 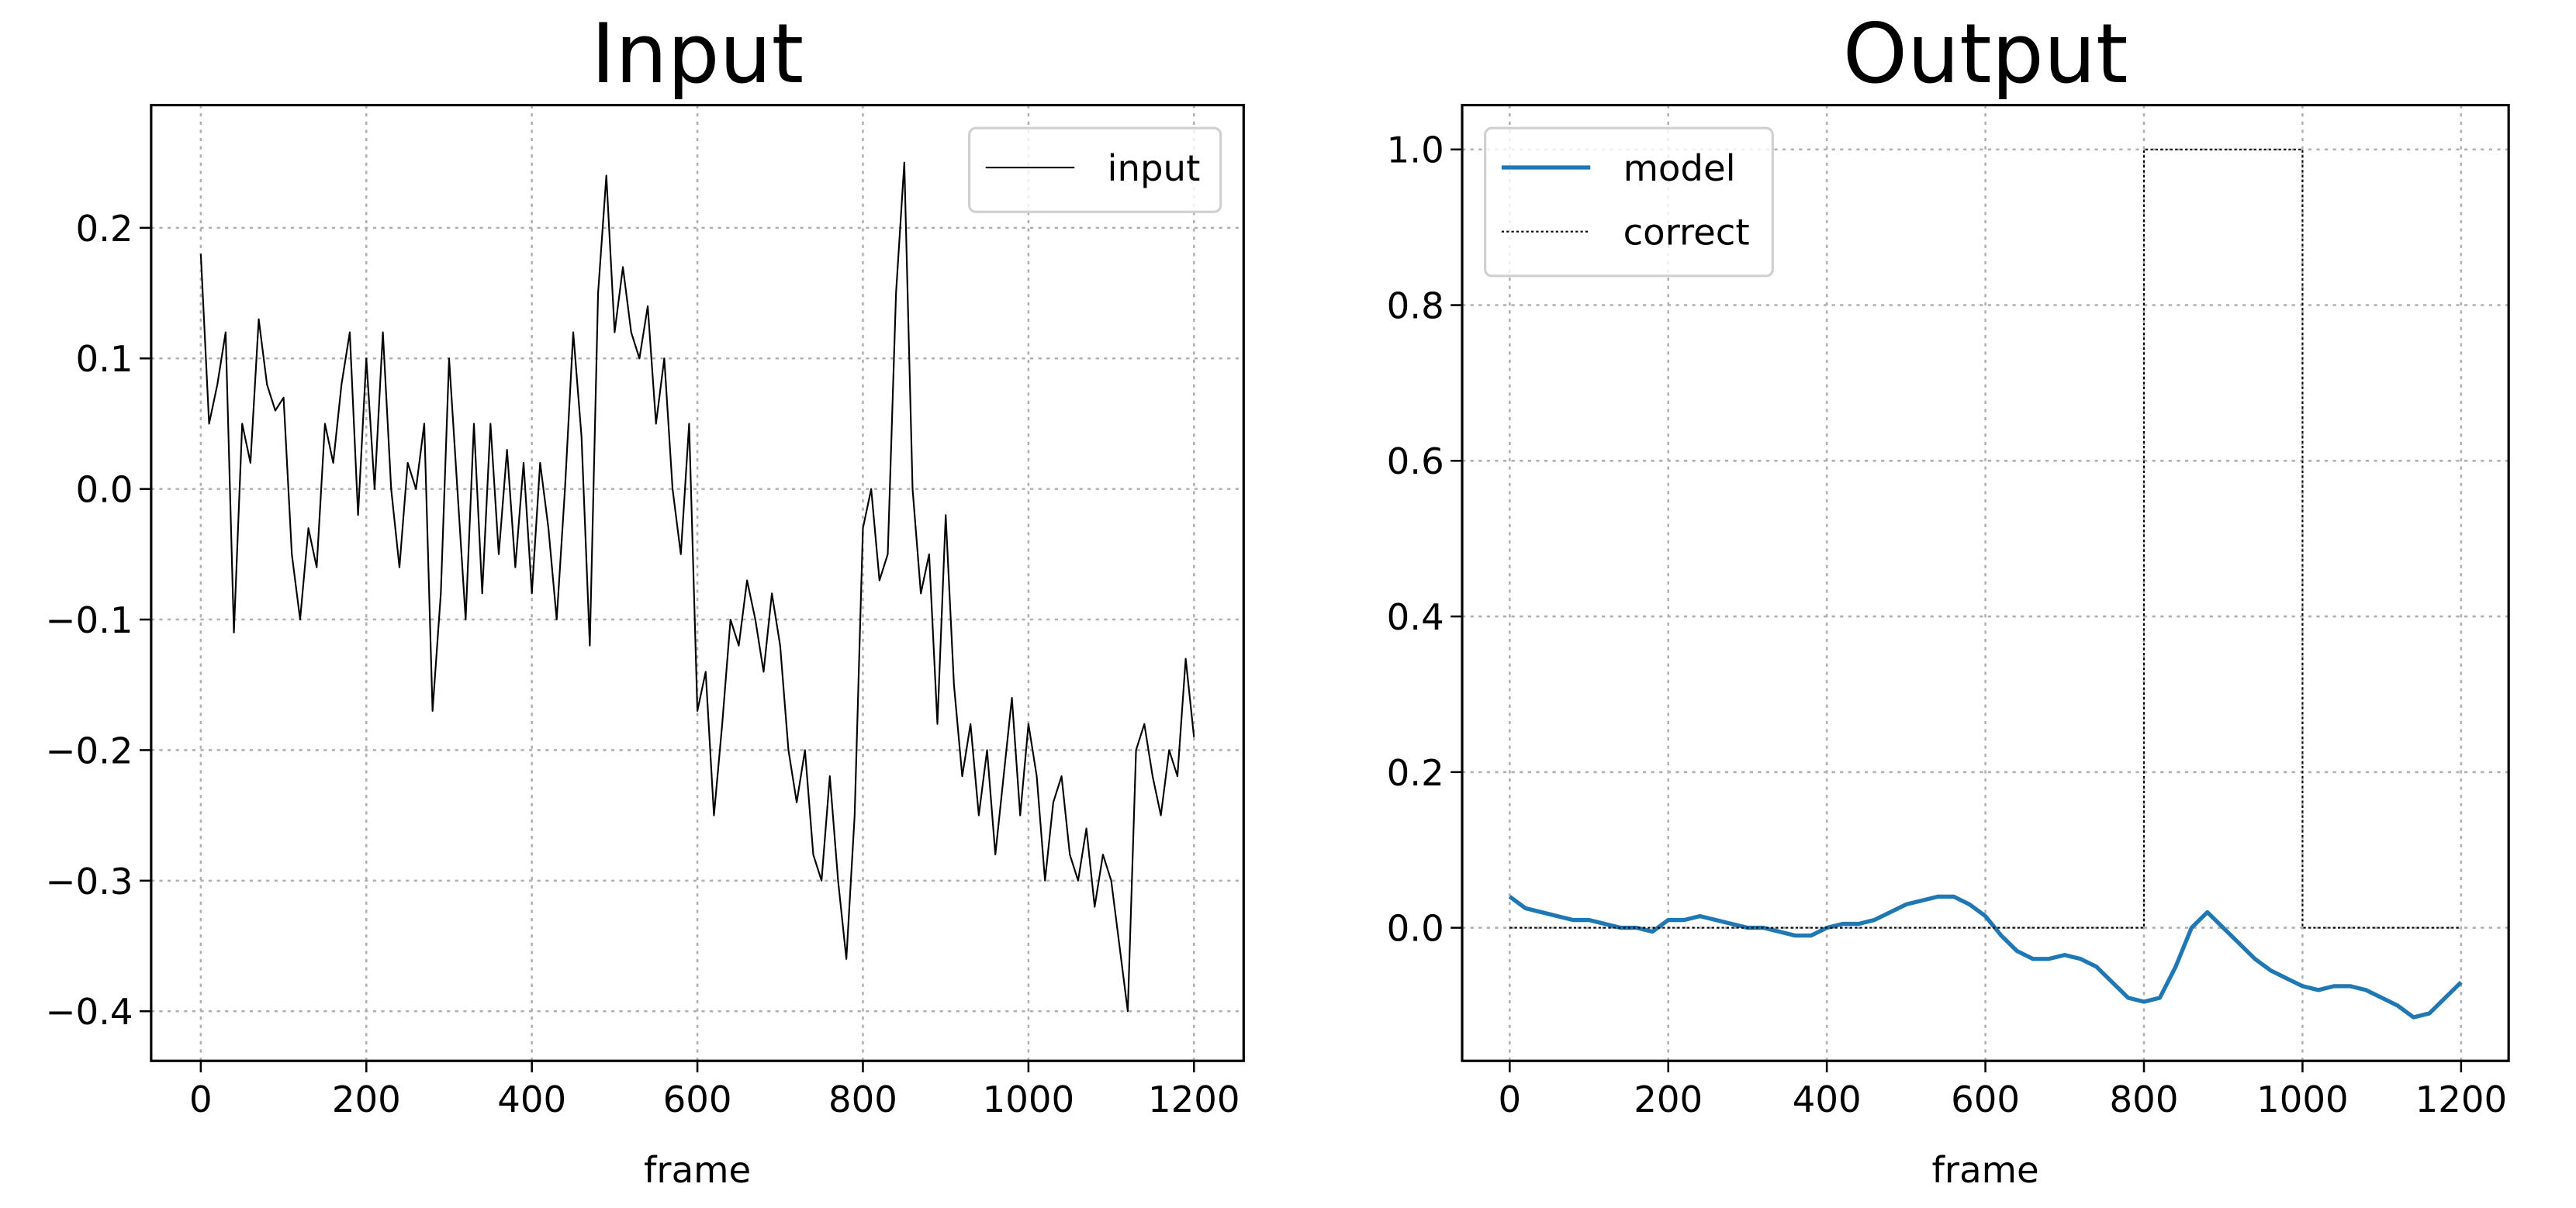 I want to click on chart-title: Input, so click(x=697, y=54).